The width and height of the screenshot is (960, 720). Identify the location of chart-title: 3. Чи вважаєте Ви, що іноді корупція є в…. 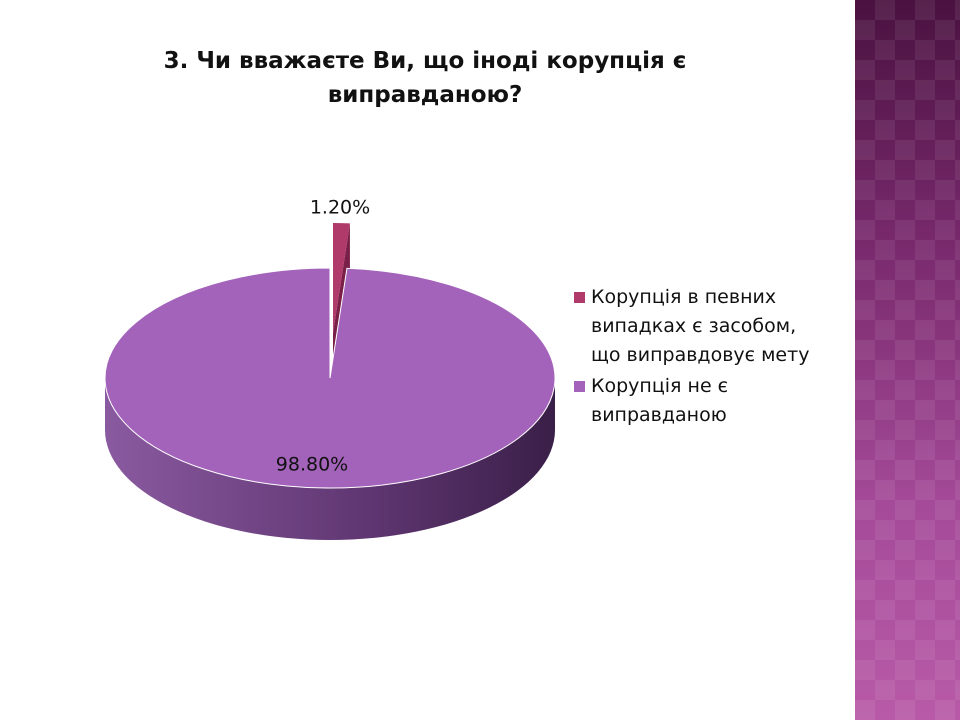
(425, 78).